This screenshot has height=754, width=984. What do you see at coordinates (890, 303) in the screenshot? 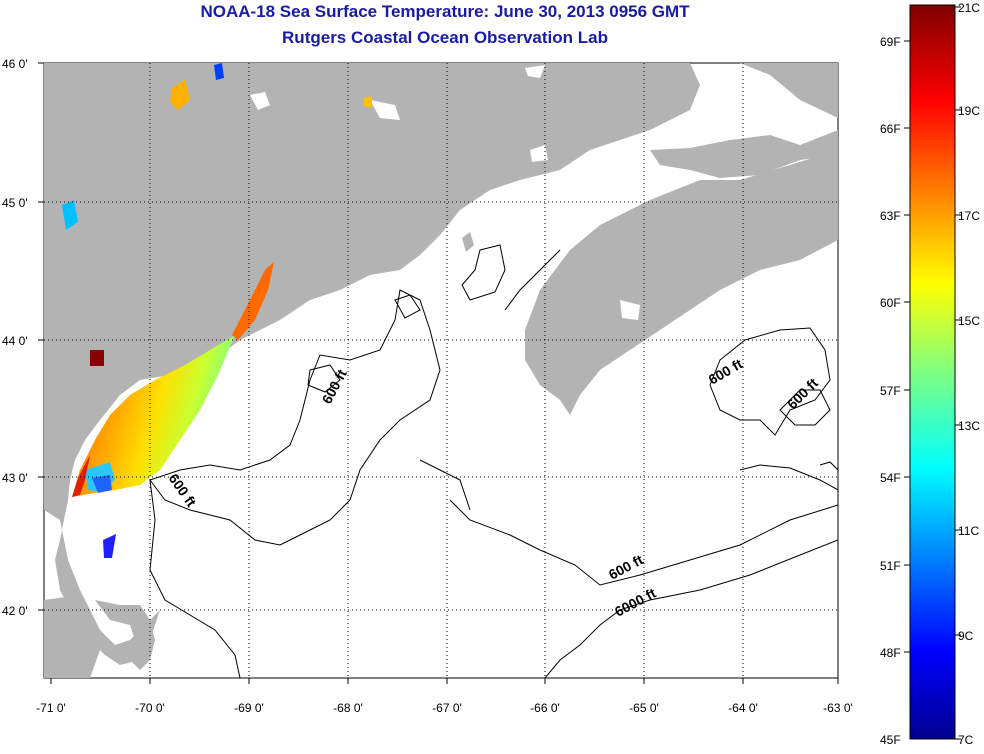
I see `colorbar-f-label: 60F` at bounding box center [890, 303].